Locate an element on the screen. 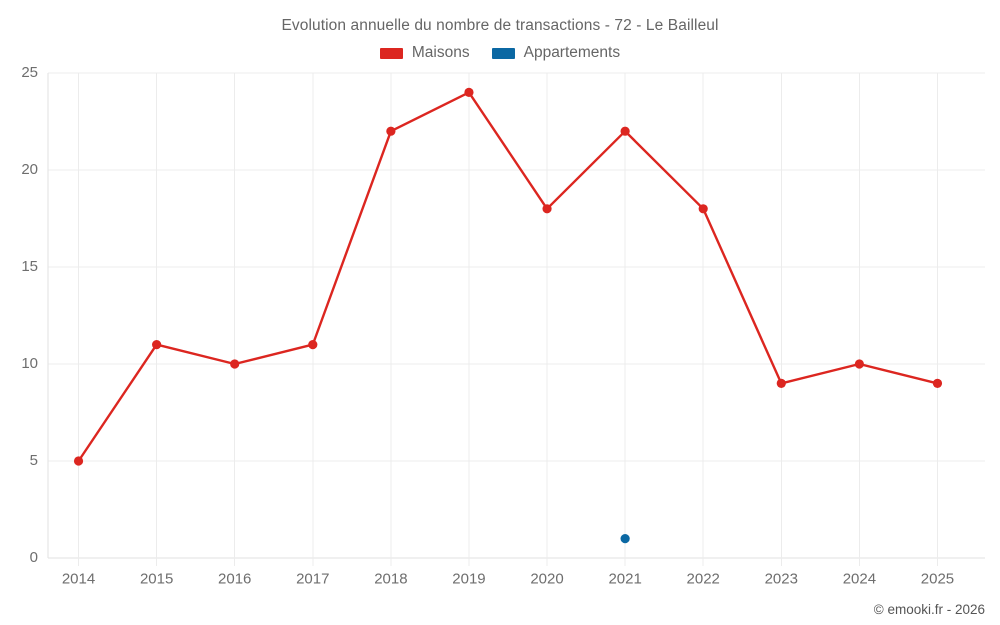 Image resolution: width=1000 pixels, height=625 pixels. data-point-maisons-2022 is located at coordinates (703, 209).